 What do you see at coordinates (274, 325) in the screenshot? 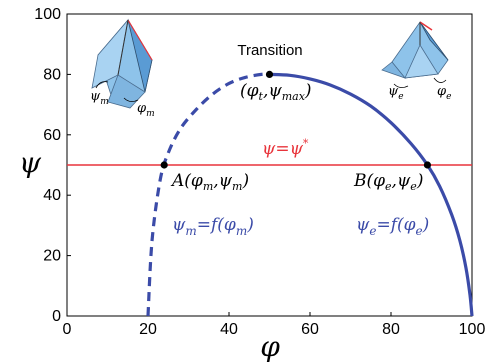
I see `x-axis-ticks: 0 20 40 60 80 100` at bounding box center [274, 325].